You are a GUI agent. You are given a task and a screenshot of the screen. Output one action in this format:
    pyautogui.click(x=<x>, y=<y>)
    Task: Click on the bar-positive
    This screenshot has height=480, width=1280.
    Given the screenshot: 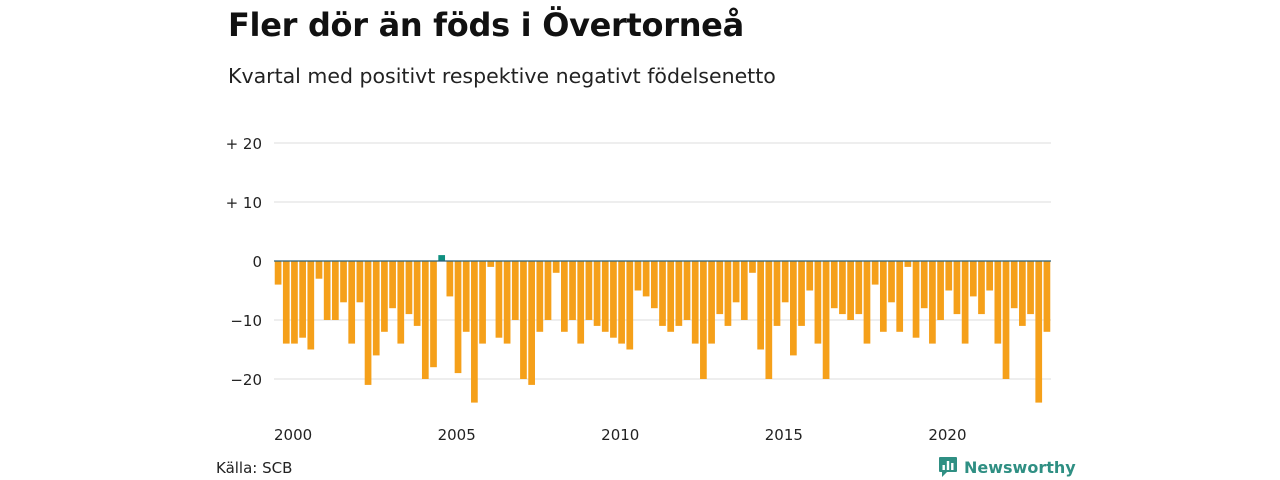 What is the action you would take?
    pyautogui.click(x=442, y=258)
    